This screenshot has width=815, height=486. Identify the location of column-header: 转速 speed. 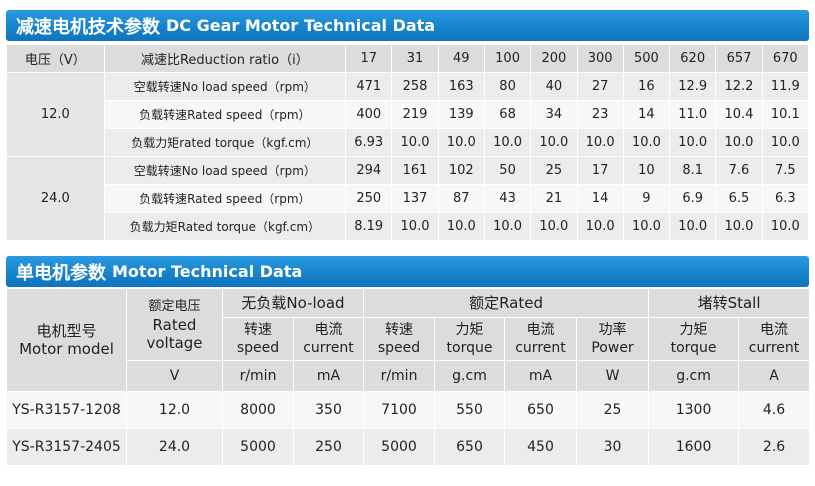
(399, 339).